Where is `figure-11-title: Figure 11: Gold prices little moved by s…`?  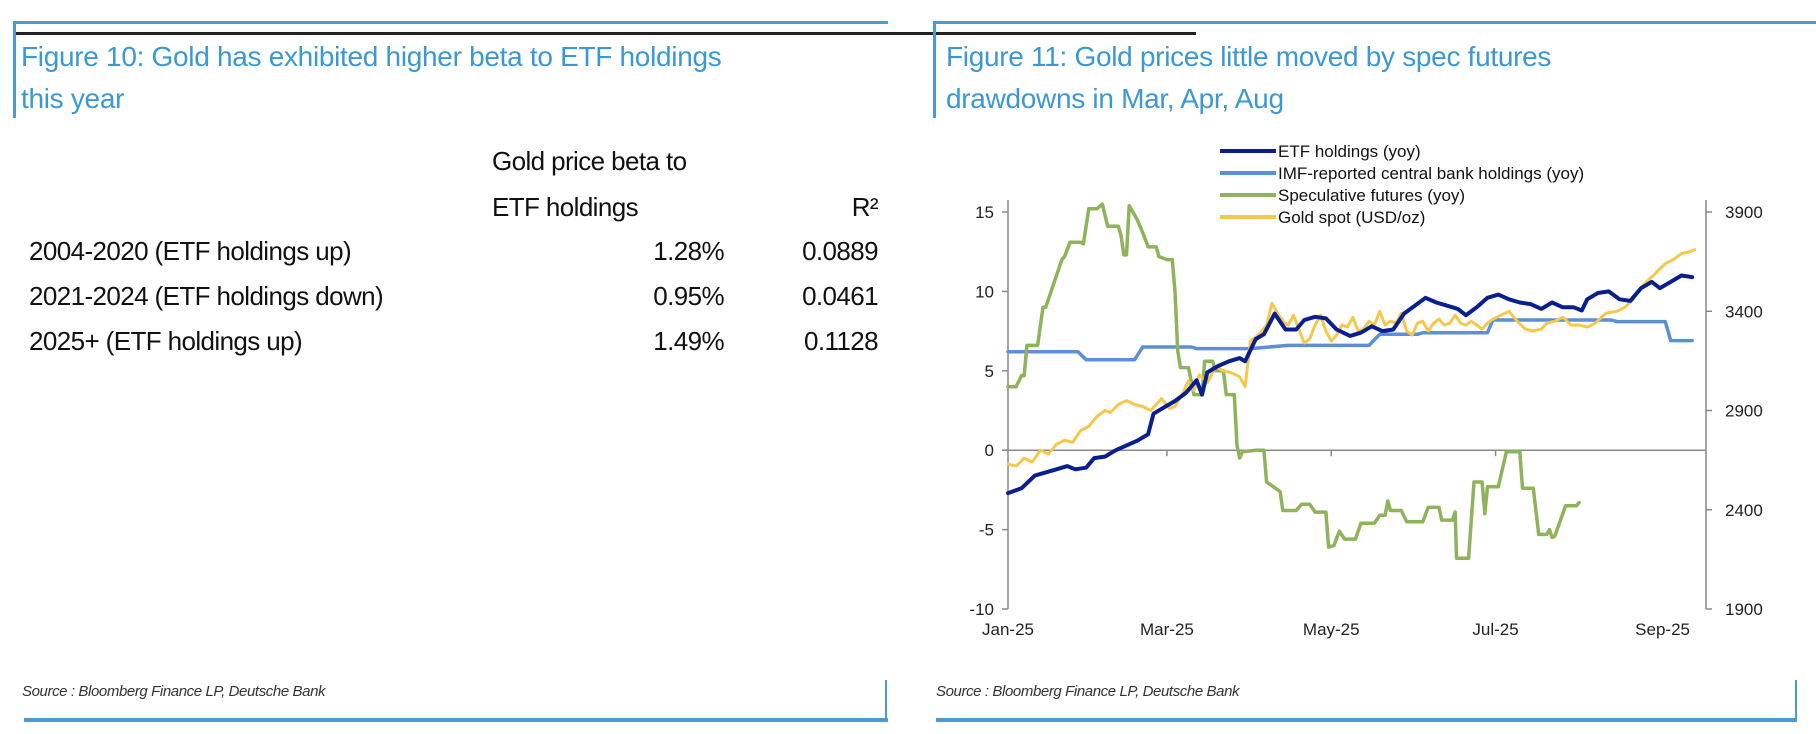 figure-11-title: Figure 11: Gold prices little moved by s… is located at coordinates (1248, 78).